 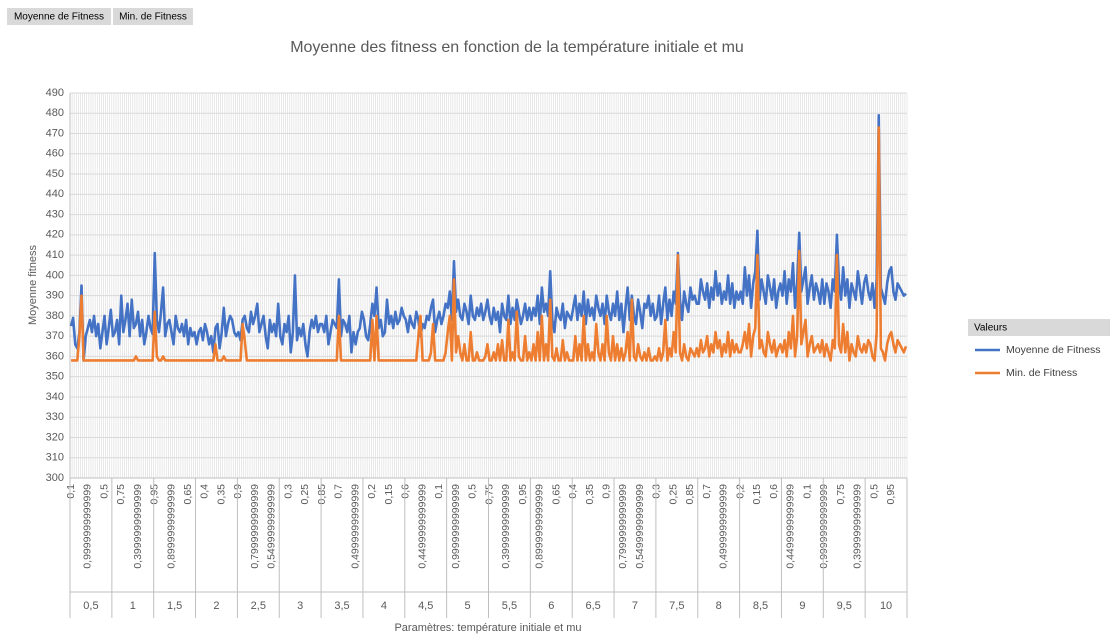 What do you see at coordinates (55, 174) in the screenshot?
I see `y-tick-label: 450` at bounding box center [55, 174].